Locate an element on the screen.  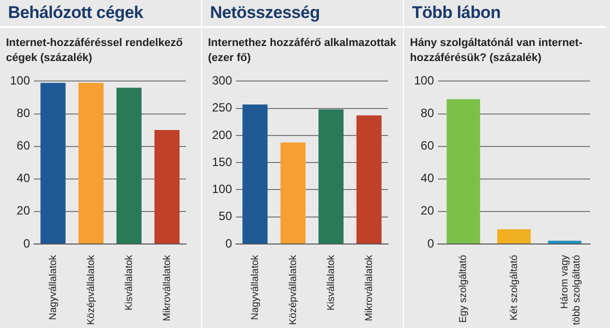
chart-title: Netösszesség is located at coordinates (302, 14).